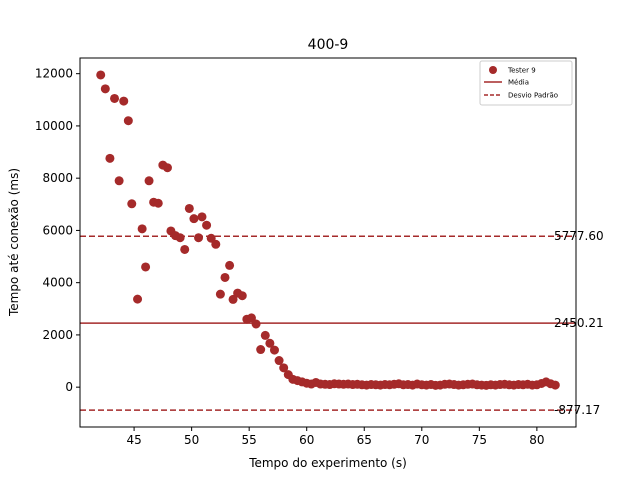 The height and width of the screenshot is (480, 640). Describe the element at coordinates (533, 96) in the screenshot. I see `legend-label-desvio: Desvio Padrão` at that location.